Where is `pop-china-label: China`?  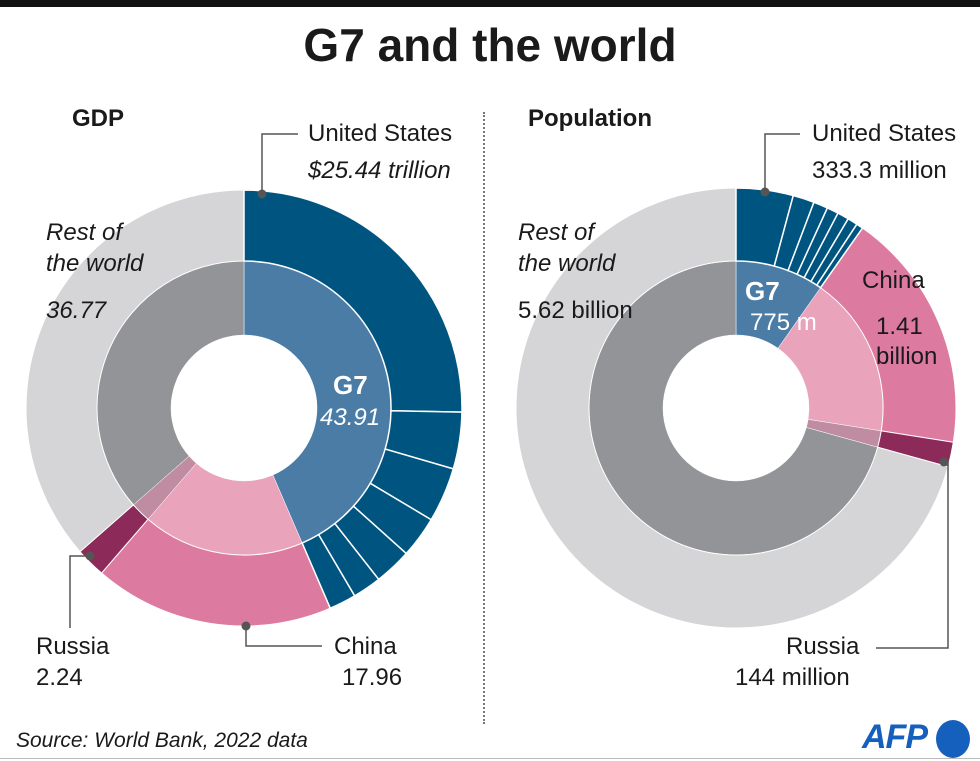 pop-china-label: China is located at coordinates (893, 280).